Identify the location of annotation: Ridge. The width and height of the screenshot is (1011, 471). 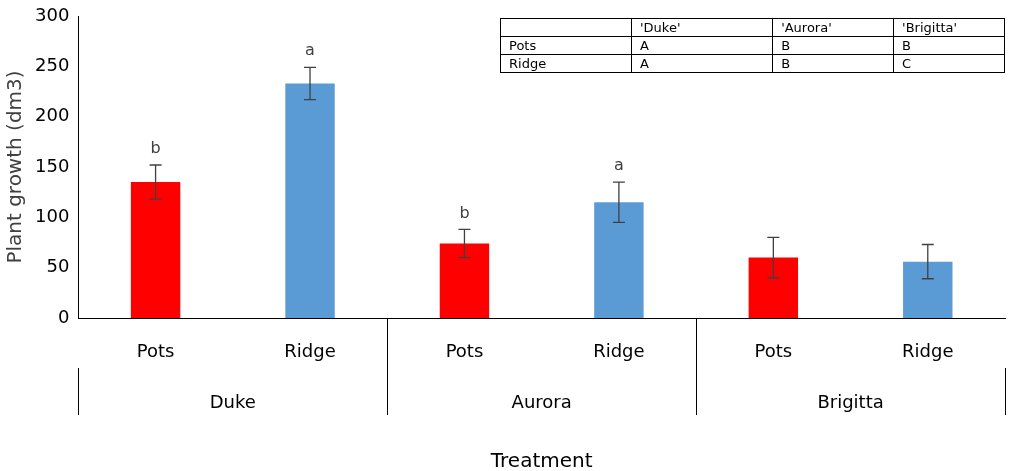
(566, 63).